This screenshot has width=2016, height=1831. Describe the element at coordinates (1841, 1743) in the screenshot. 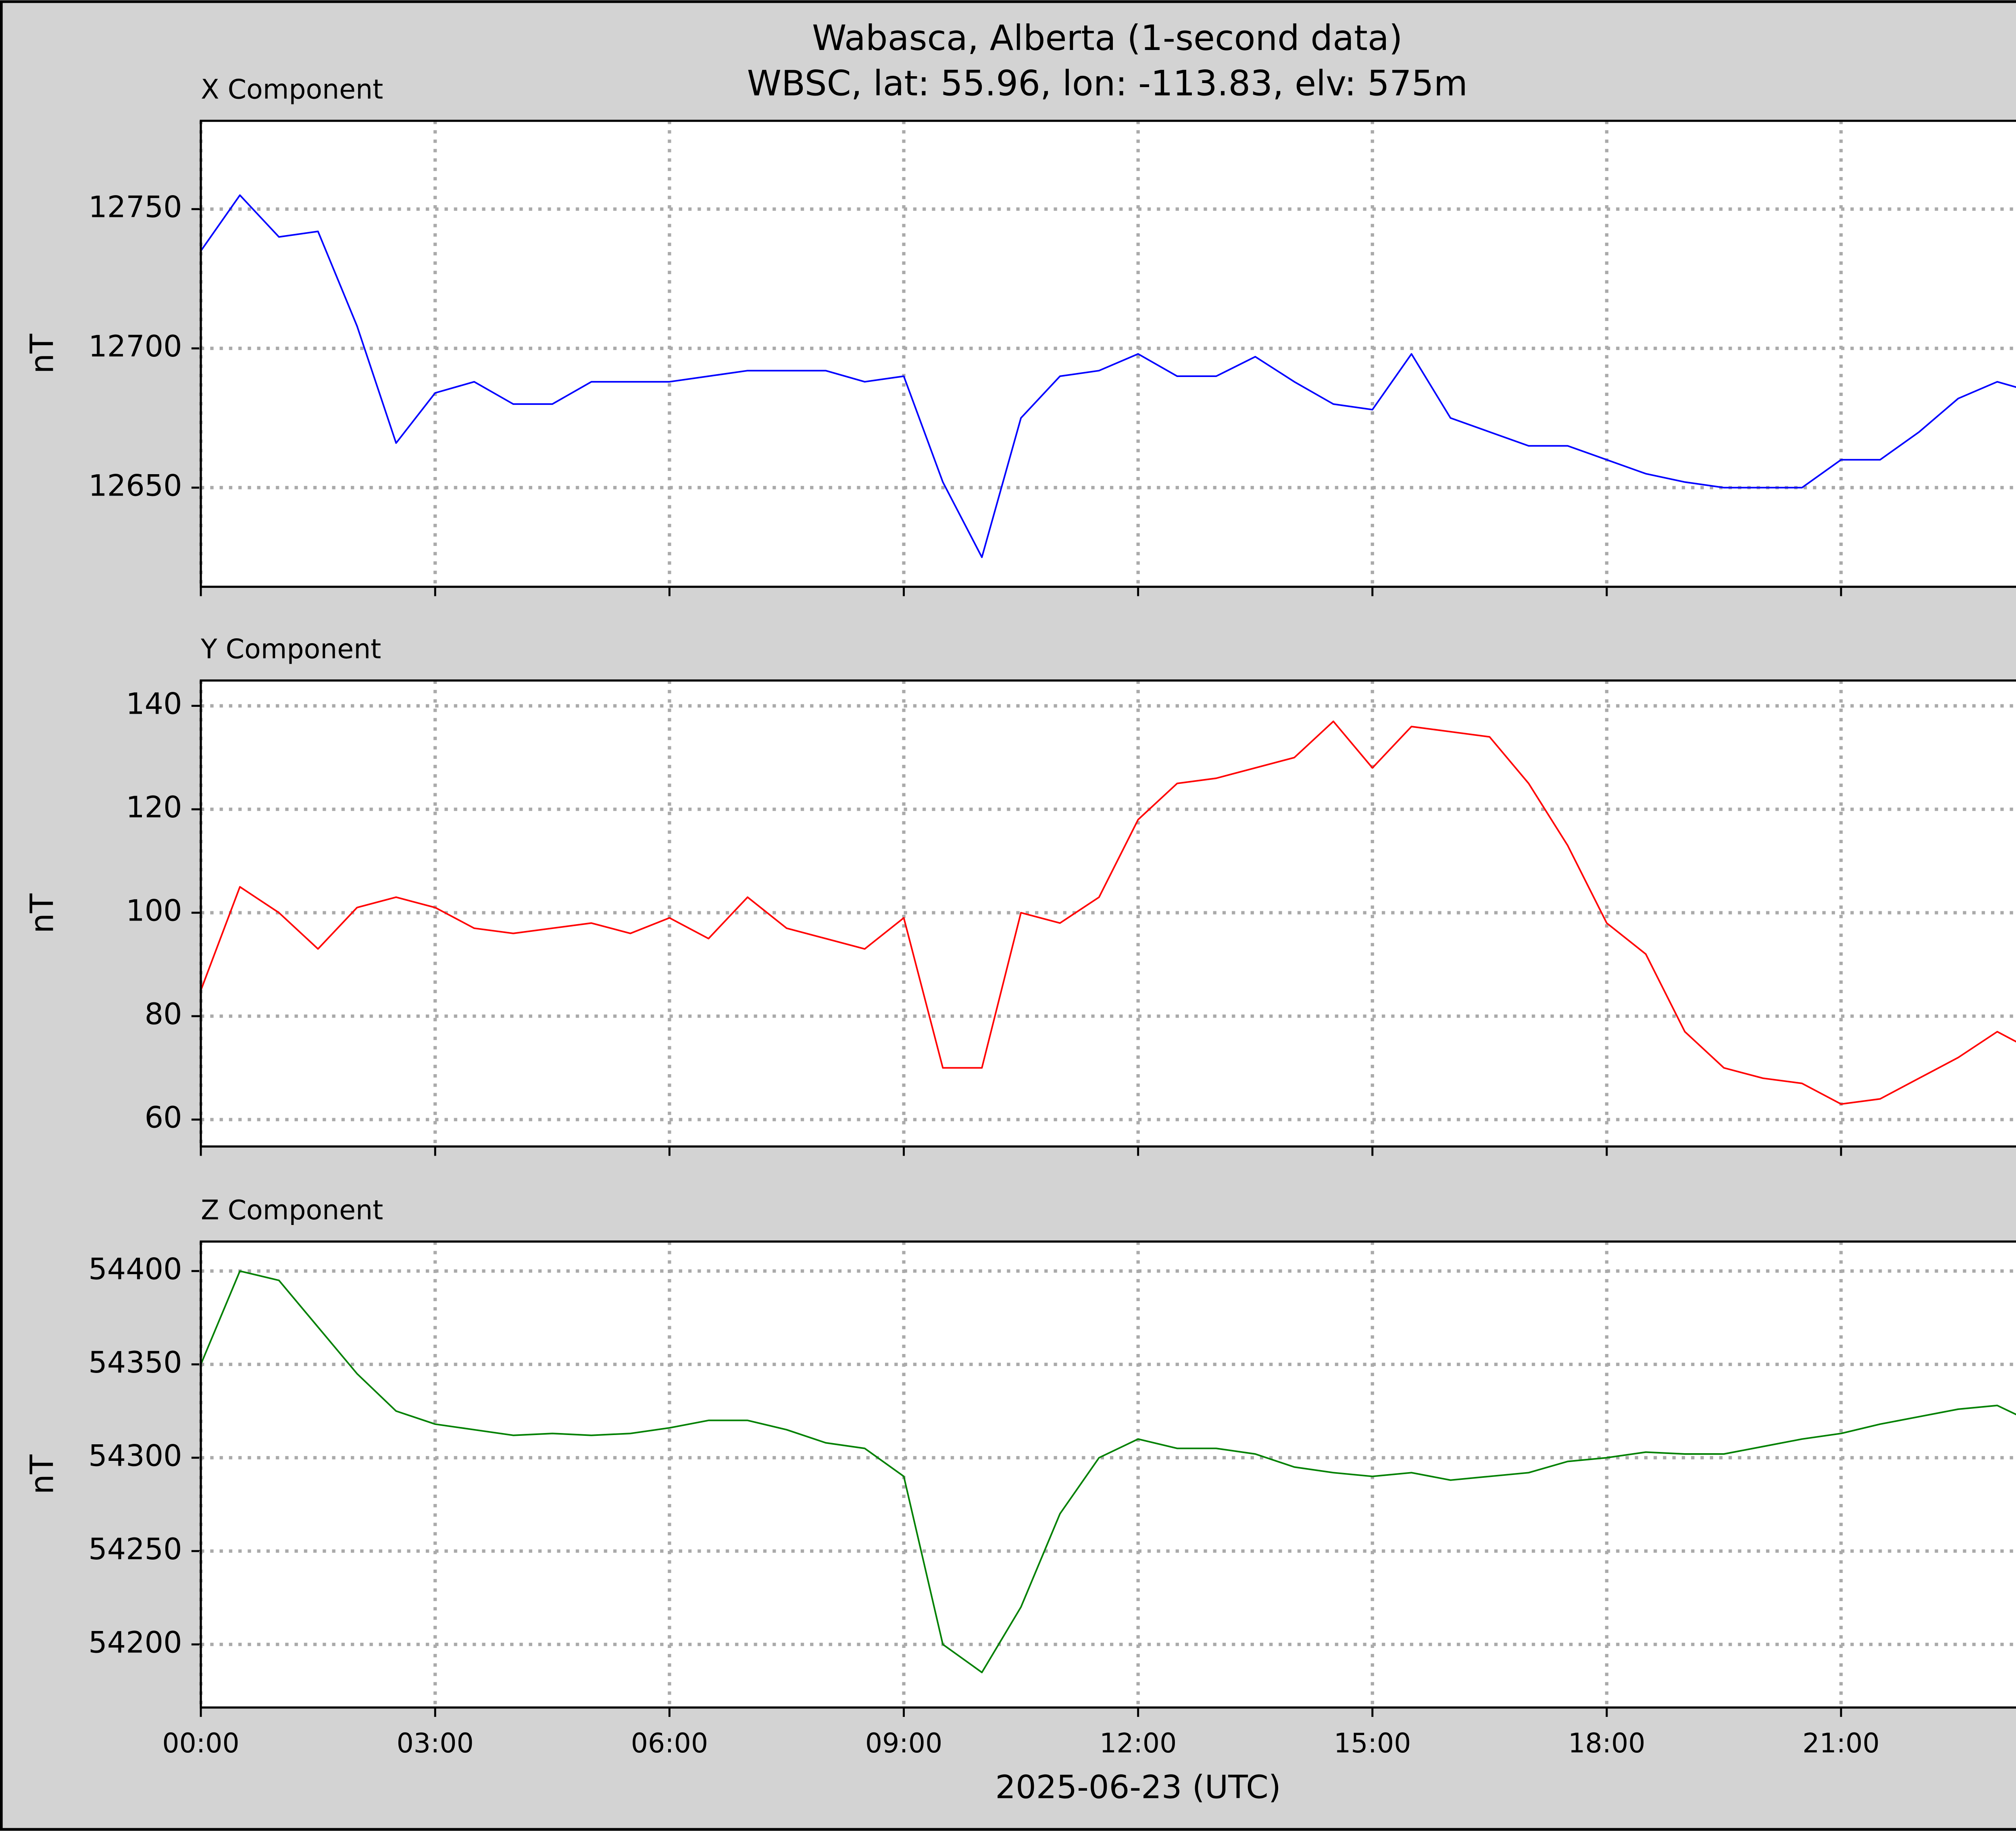

I see `x-tick-label: 21:00` at that location.